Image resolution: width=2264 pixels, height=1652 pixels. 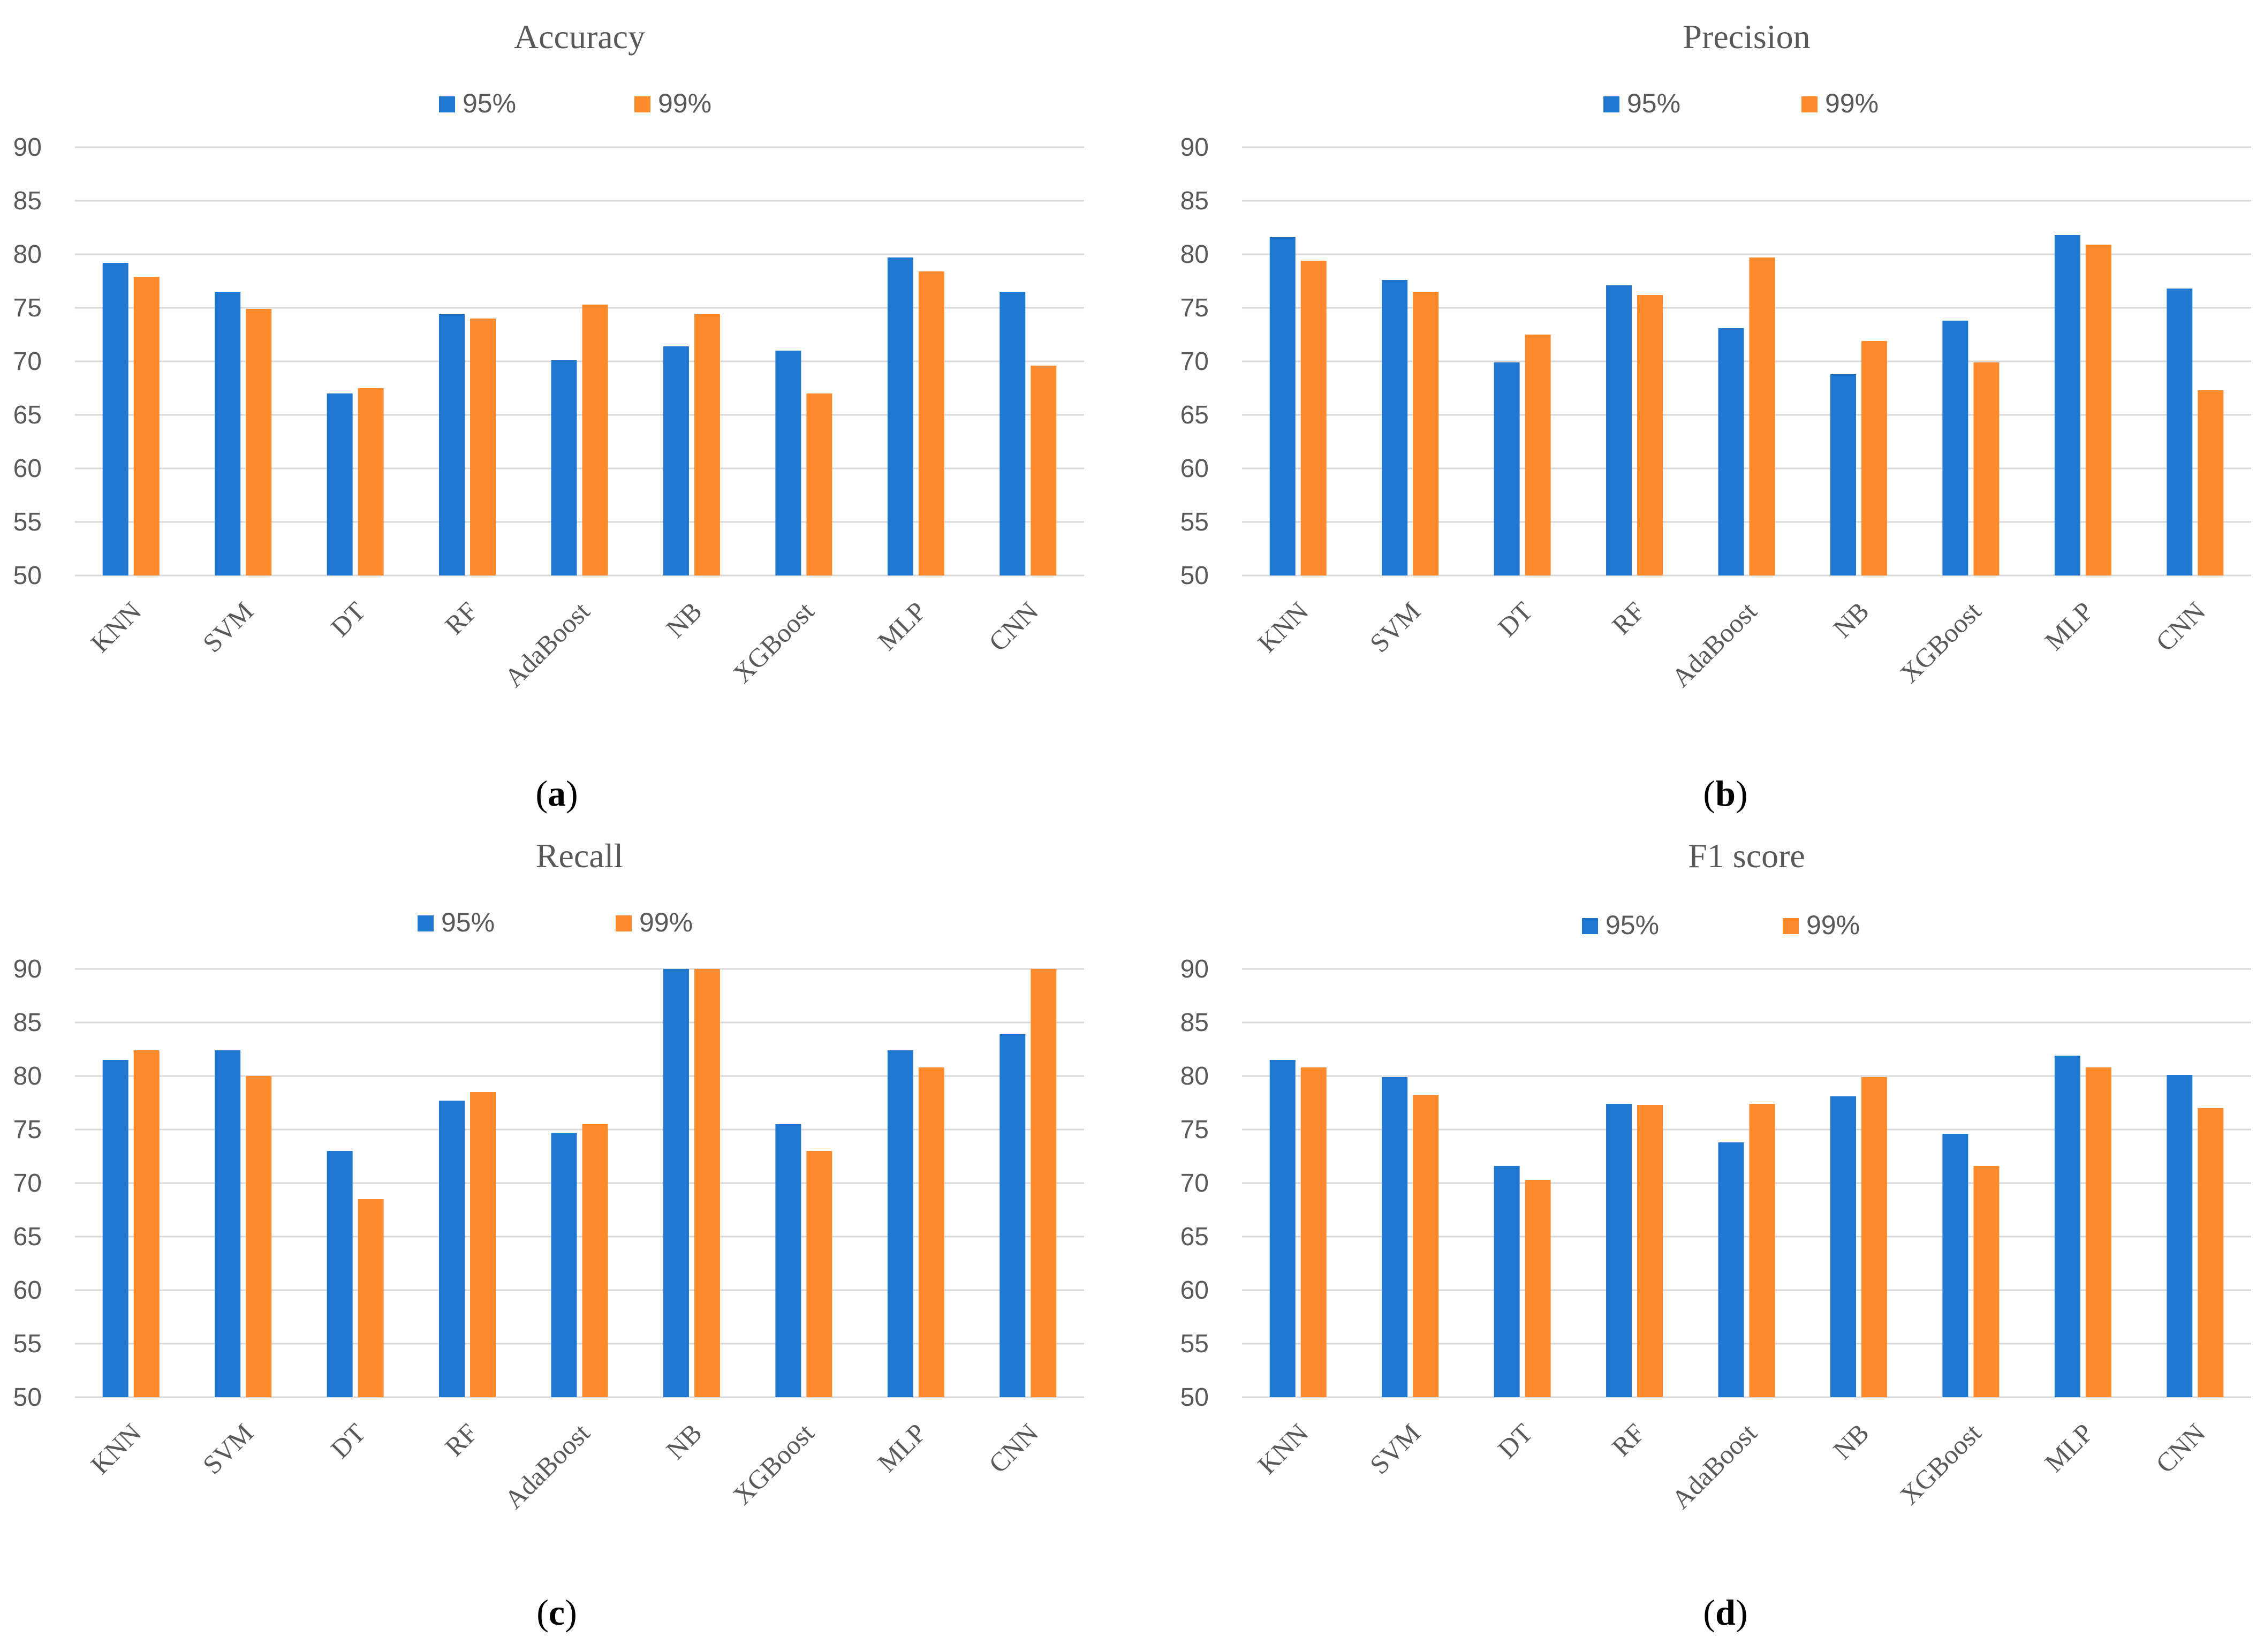 What do you see at coordinates (1628, 618) in the screenshot?
I see `x-tick-label: RF` at bounding box center [1628, 618].